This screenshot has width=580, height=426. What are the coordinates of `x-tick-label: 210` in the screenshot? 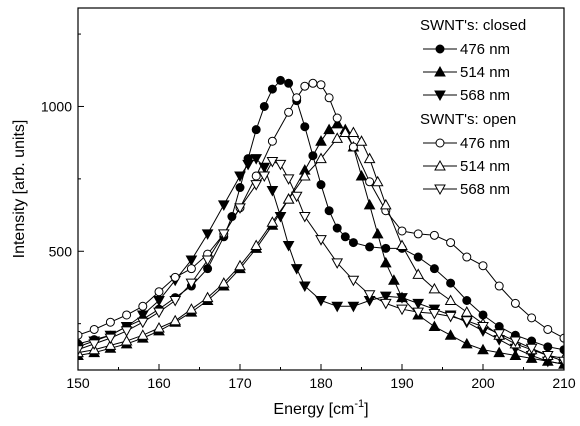 It's located at (564, 383).